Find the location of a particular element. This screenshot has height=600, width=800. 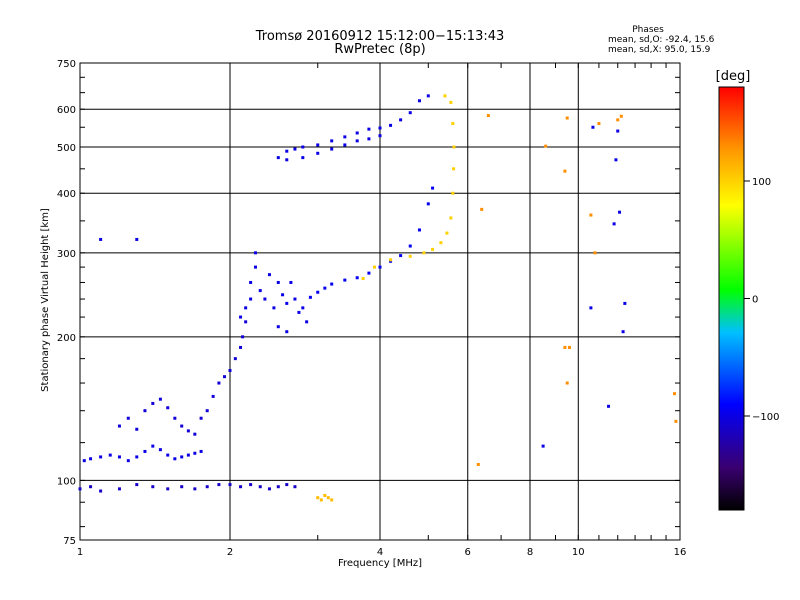

phase-info-heading: Phases is located at coordinates (648, 30).